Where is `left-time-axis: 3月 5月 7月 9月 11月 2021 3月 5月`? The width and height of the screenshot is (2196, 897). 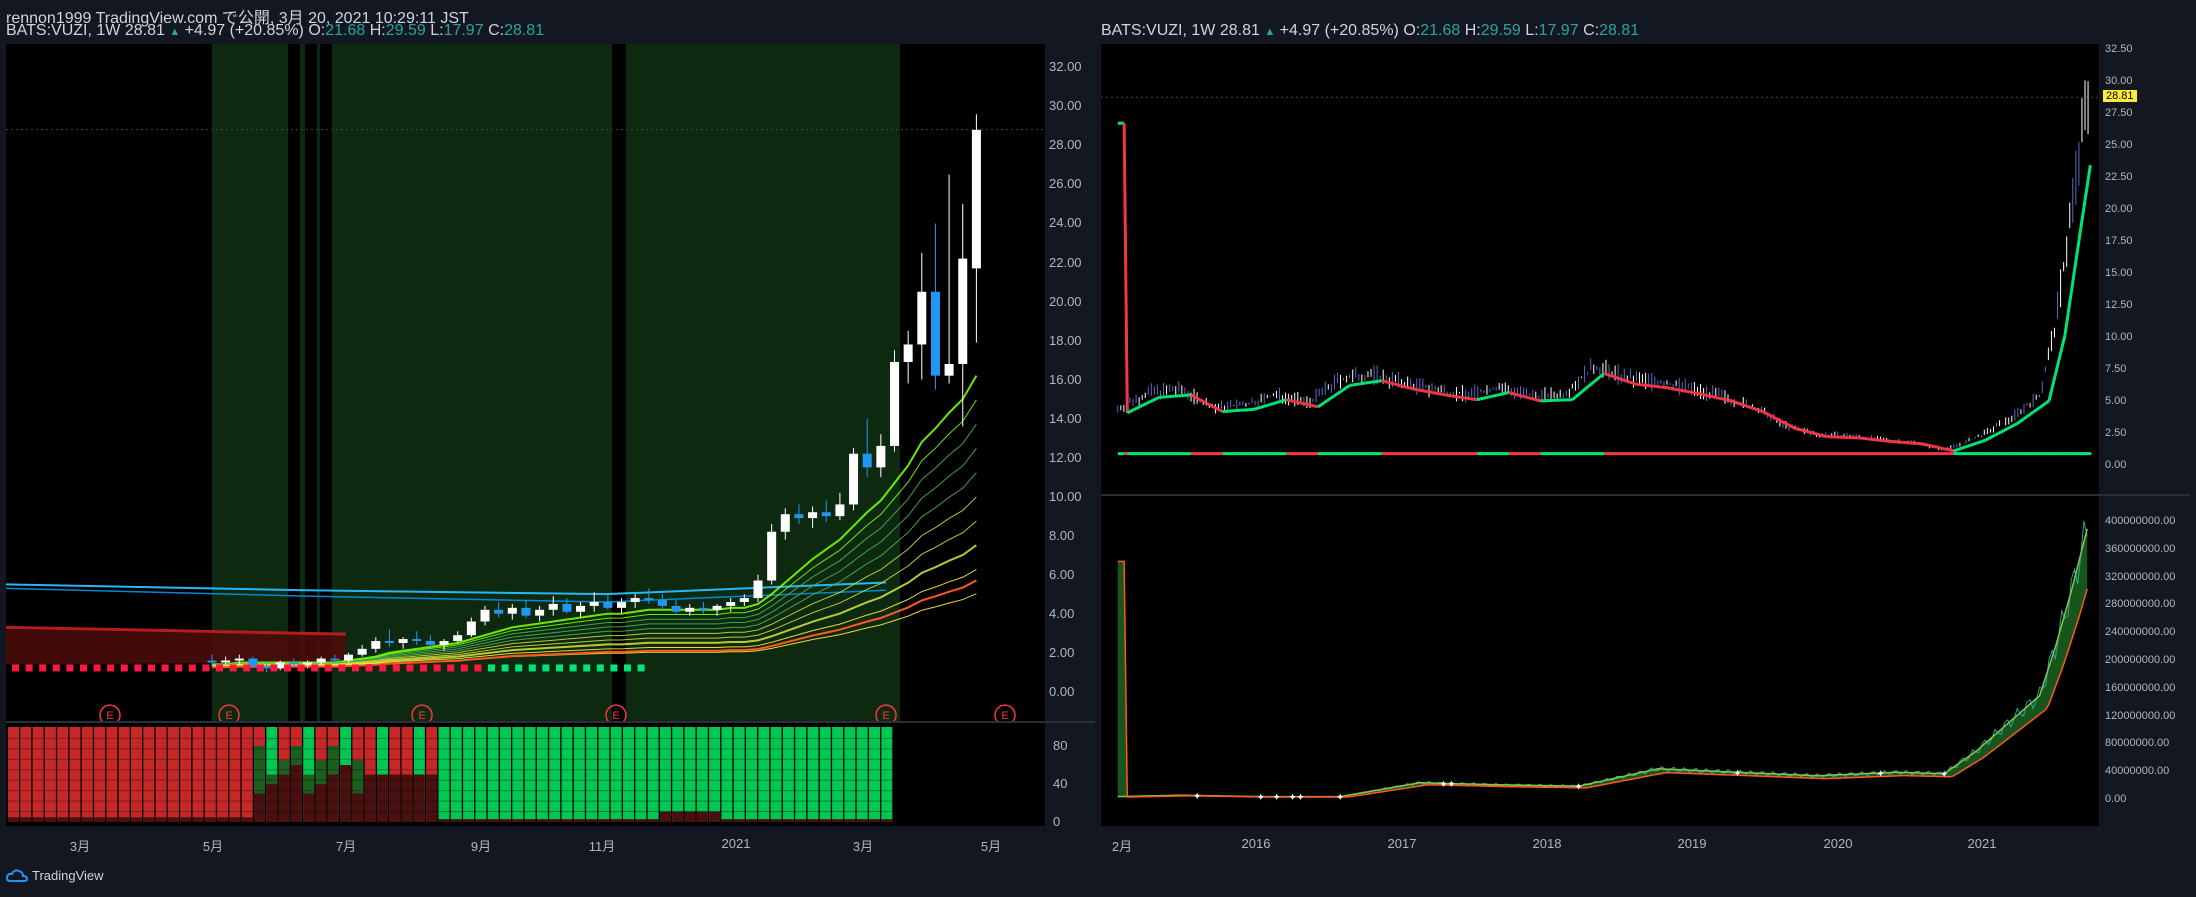
left-time-axis: 3月 5月 7月 9月 11月 2021 3月 5月 is located at coordinates (550, 844).